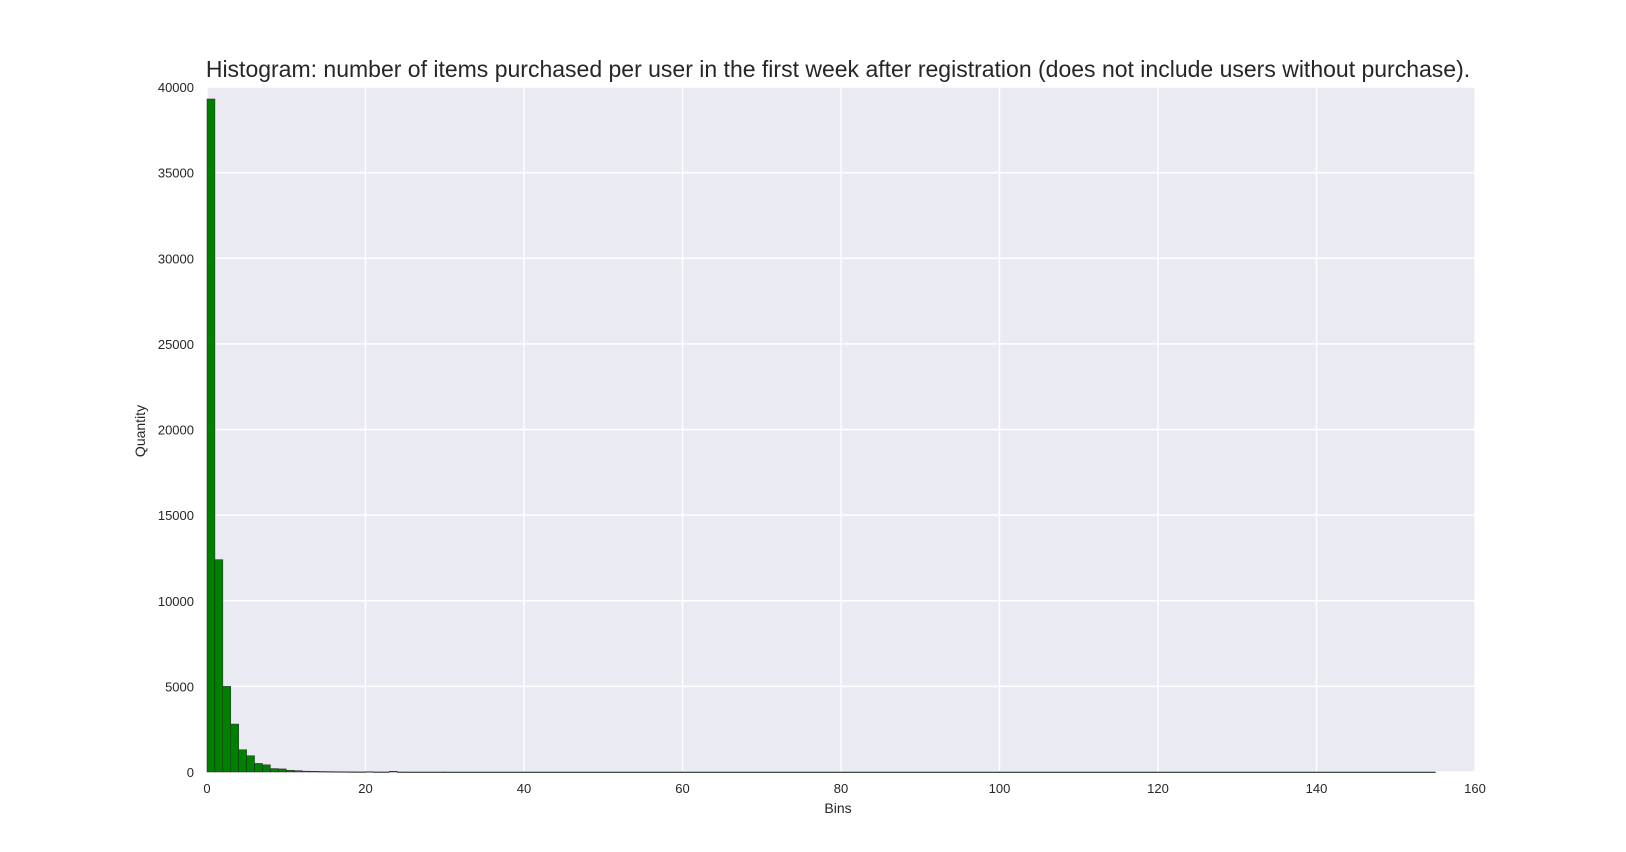 The image size is (1626, 852). What do you see at coordinates (837, 808) in the screenshot?
I see `x-axis-label: Bins` at bounding box center [837, 808].